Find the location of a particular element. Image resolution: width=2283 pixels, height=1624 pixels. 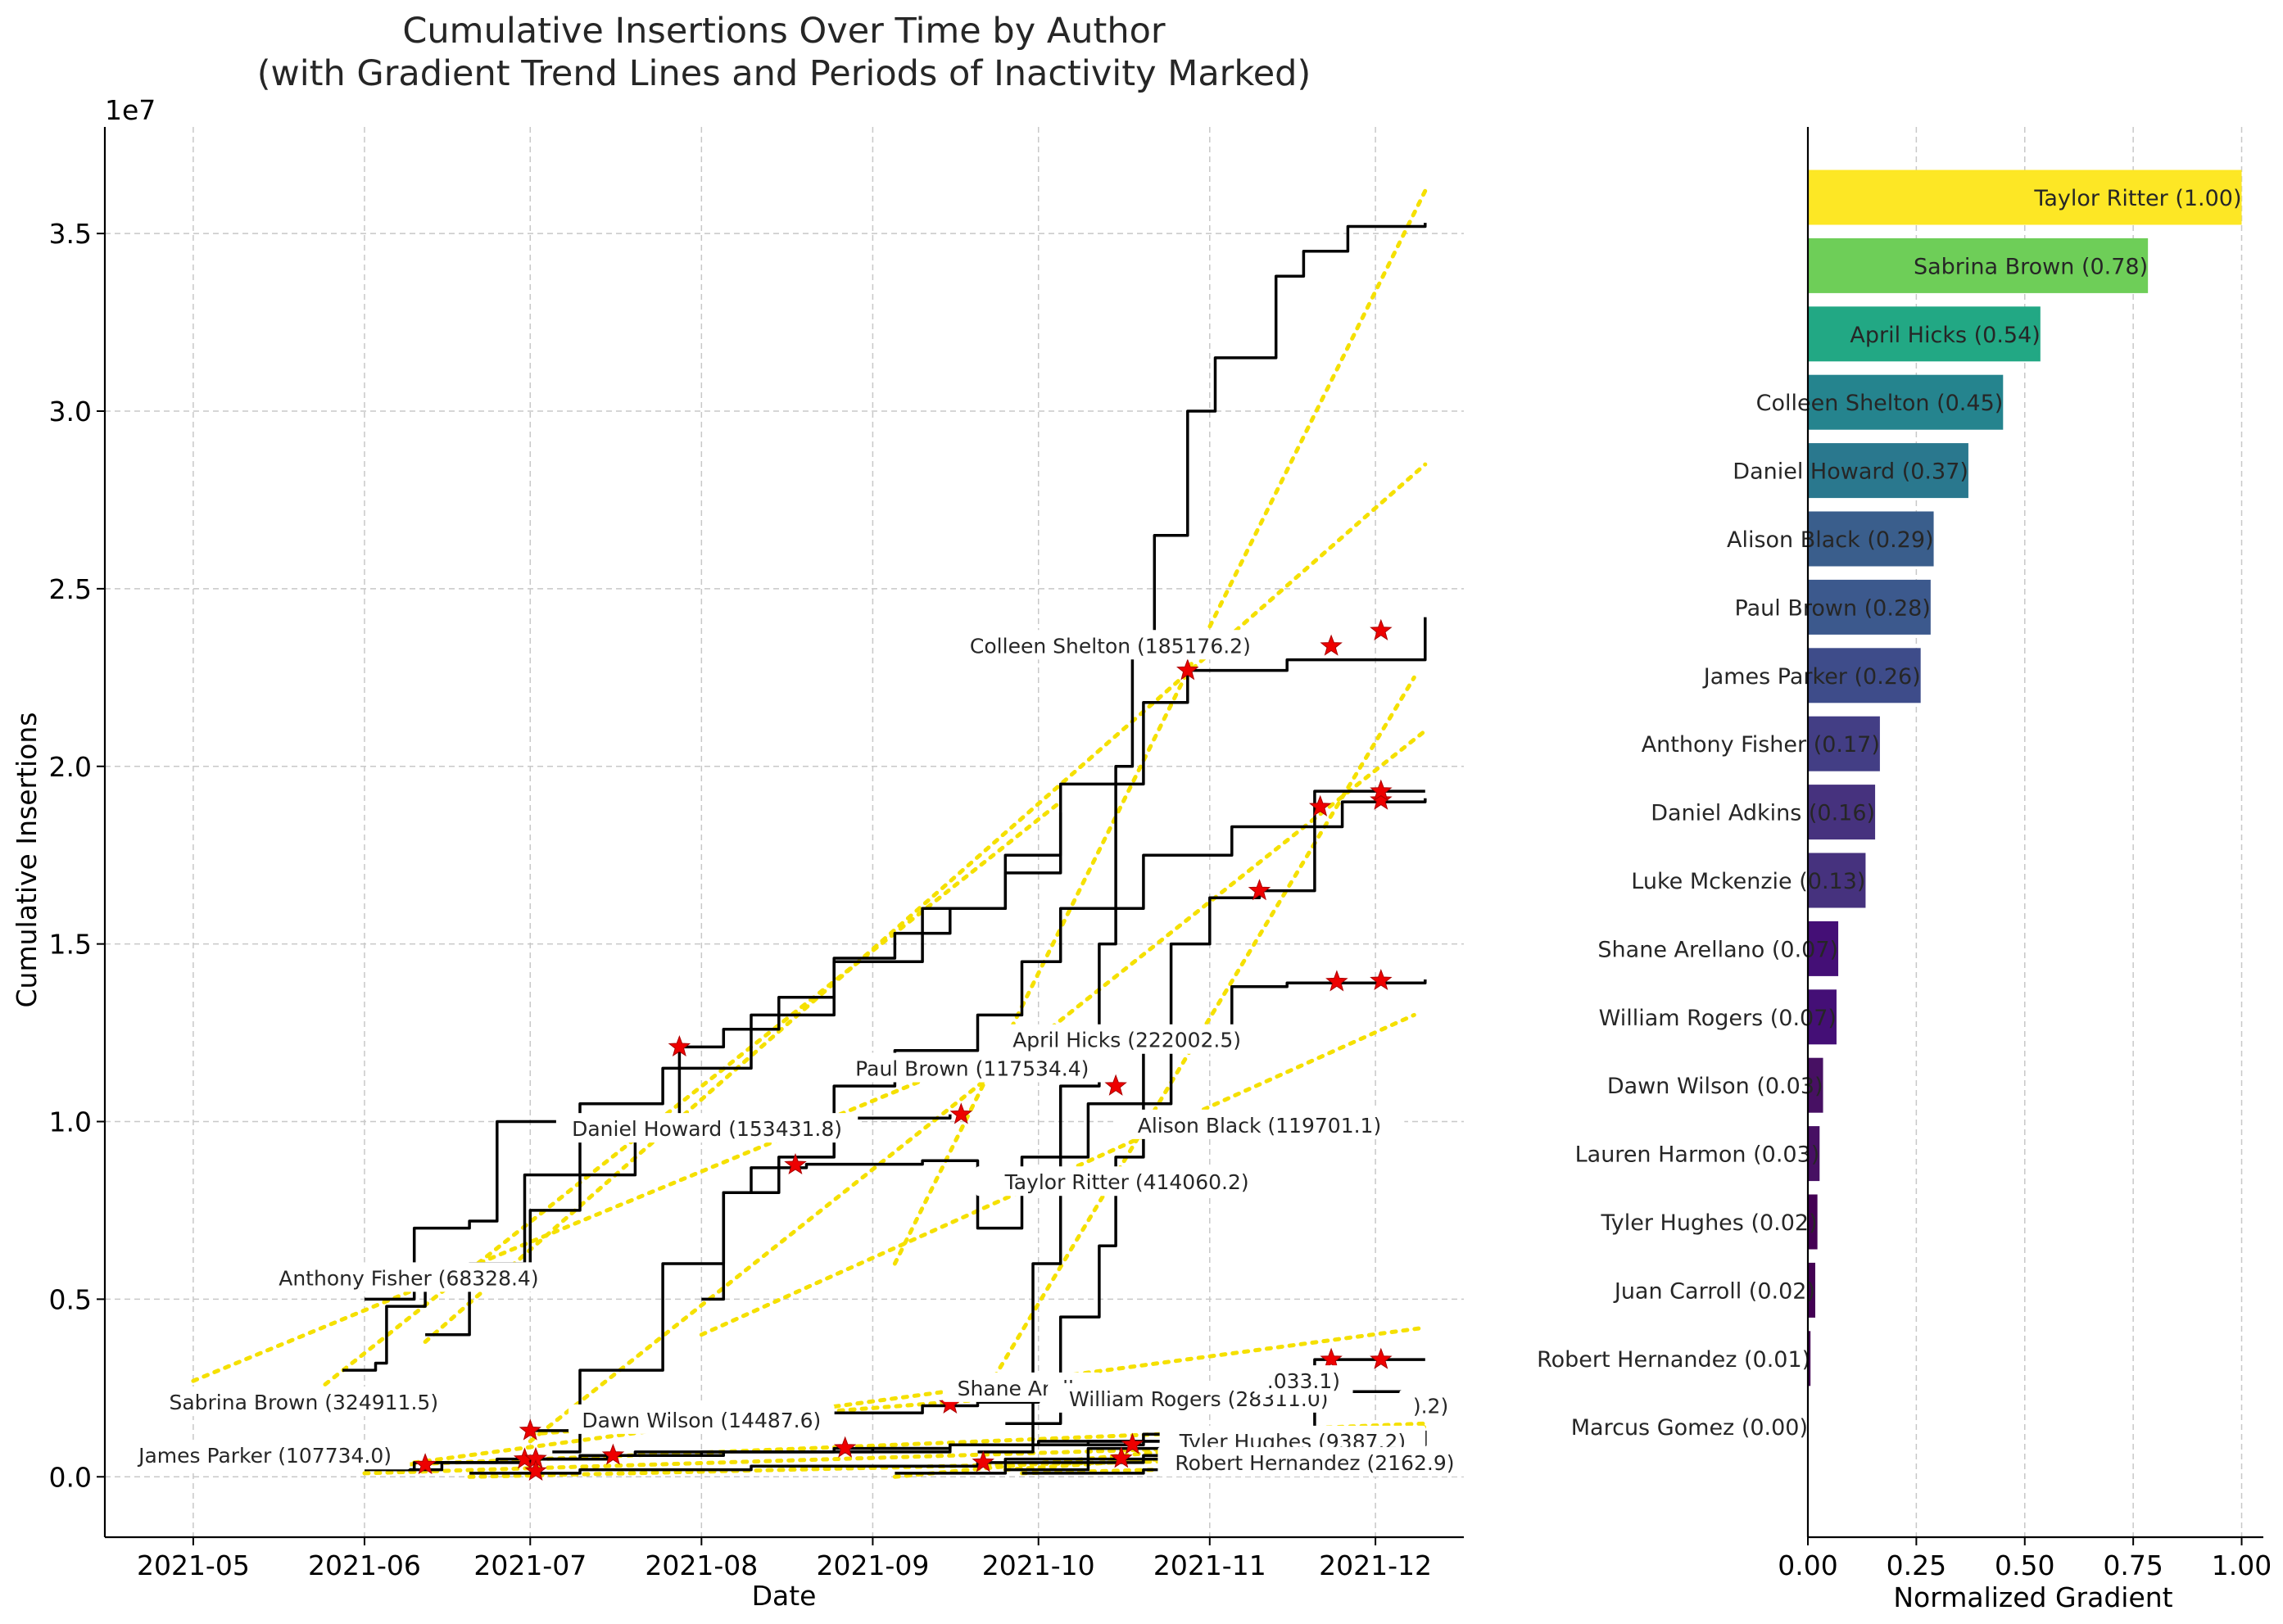

bar-label: Tyler Hughes (0.02) is located at coordinates (1708, 1223).